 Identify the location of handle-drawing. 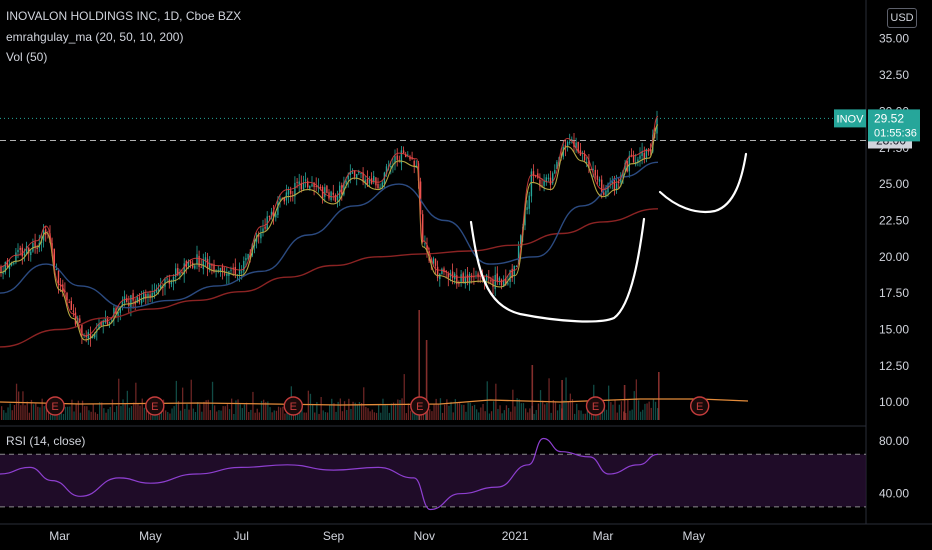
(703, 183).